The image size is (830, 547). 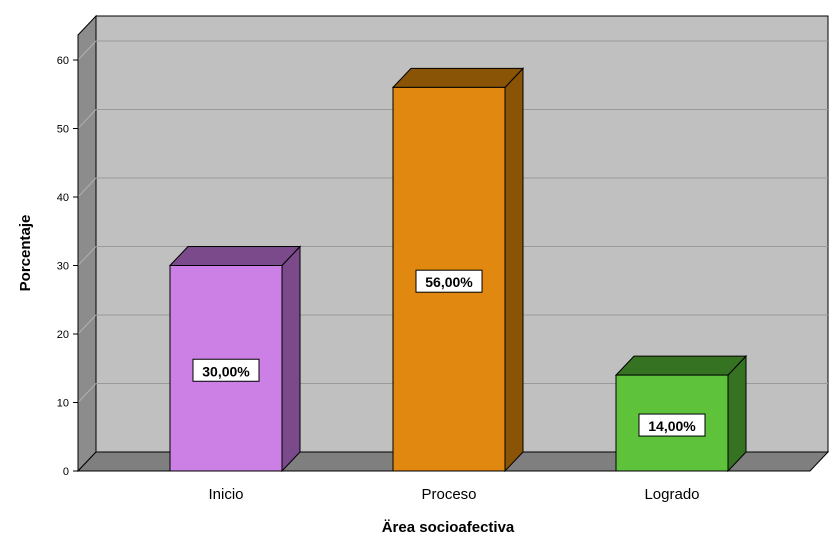 I want to click on y-axis-title: Porcentaje, so click(x=25, y=253).